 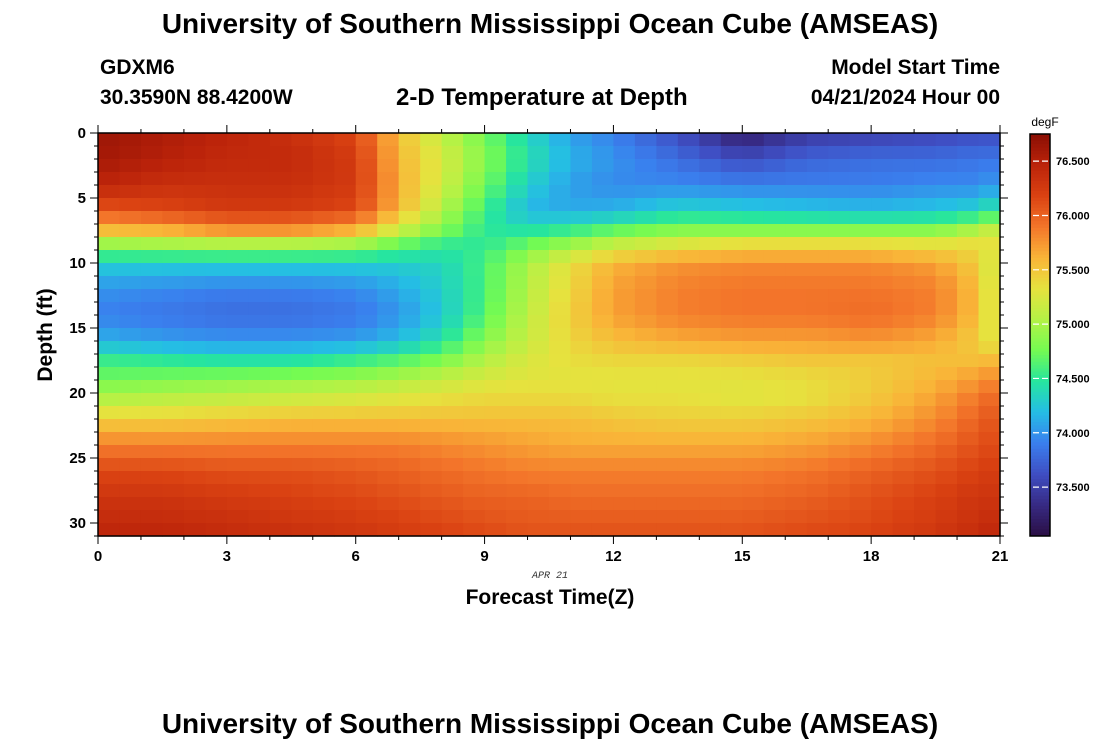 What do you see at coordinates (1073, 216) in the screenshot?
I see `colorbar-tick-label: 76.000` at bounding box center [1073, 216].